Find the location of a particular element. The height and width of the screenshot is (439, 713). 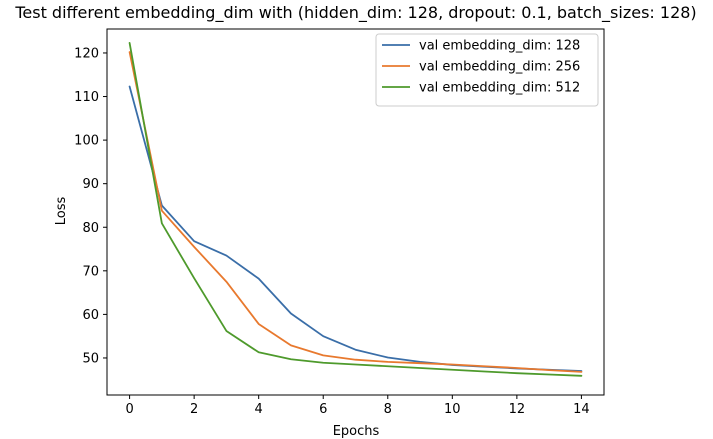

x-axis-label: Epochs is located at coordinates (356, 431).